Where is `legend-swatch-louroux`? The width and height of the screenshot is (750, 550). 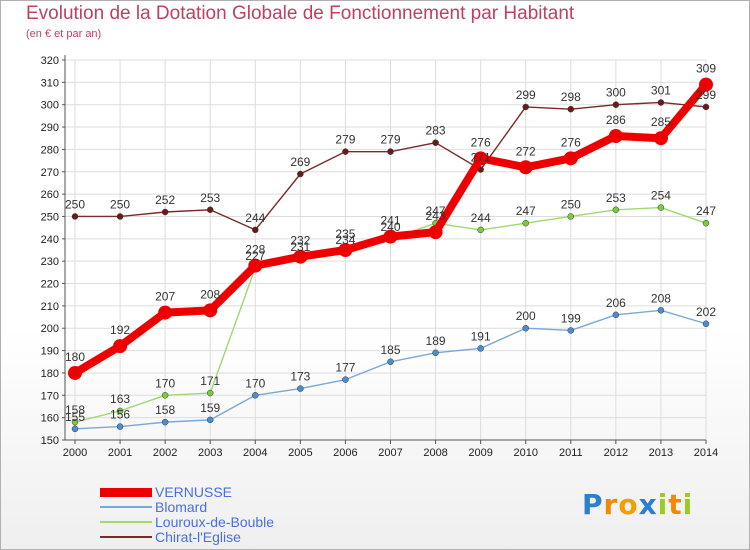 legend-swatch-louroux is located at coordinates (126, 522).